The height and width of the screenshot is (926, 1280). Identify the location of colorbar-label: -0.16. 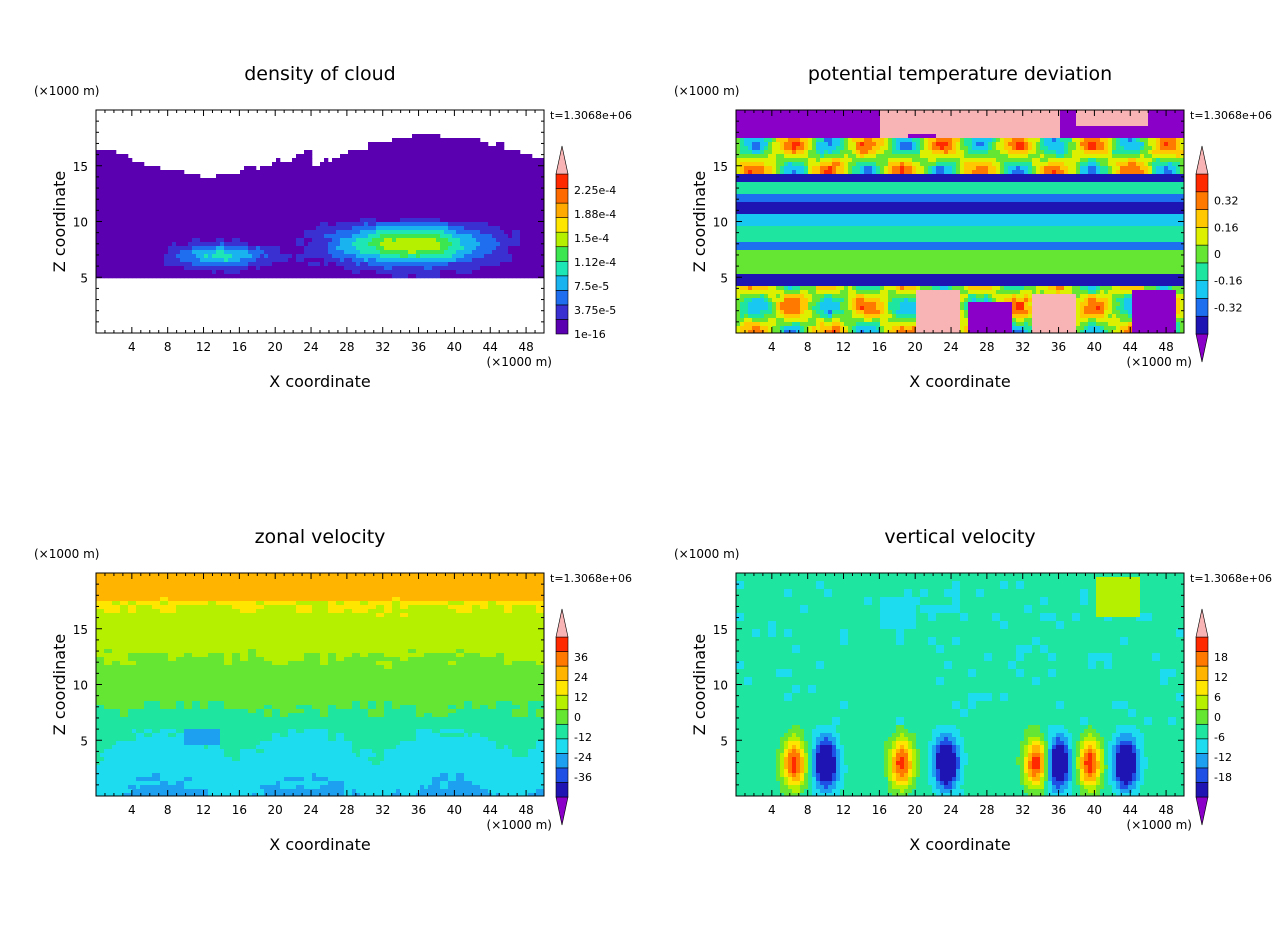
(1228, 281).